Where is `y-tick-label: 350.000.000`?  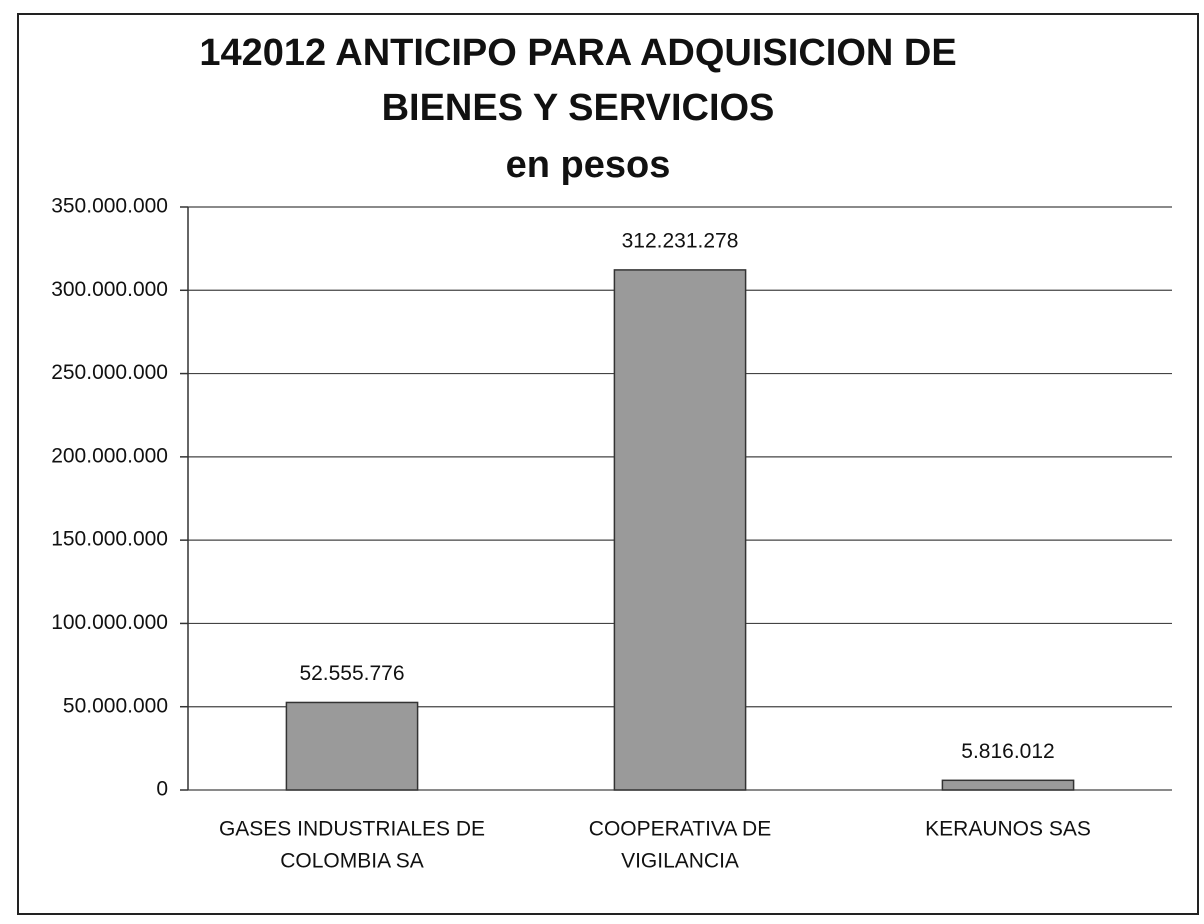 y-tick-label: 350.000.000 is located at coordinates (109, 206).